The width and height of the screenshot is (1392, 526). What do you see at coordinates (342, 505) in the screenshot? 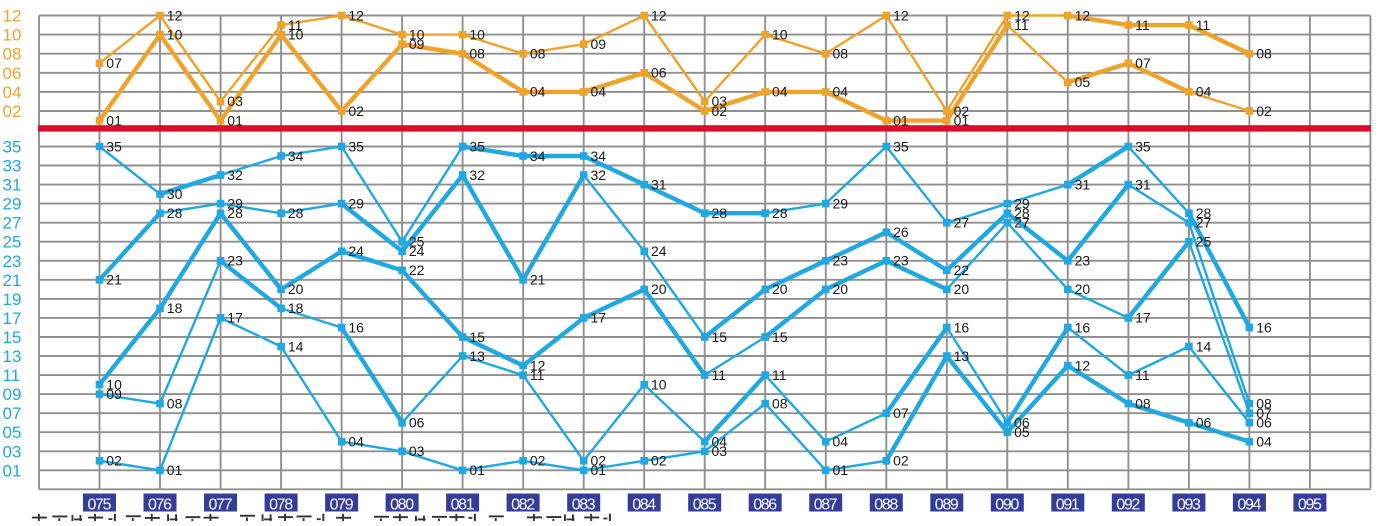
I see `svg-text: 079` at bounding box center [342, 505].